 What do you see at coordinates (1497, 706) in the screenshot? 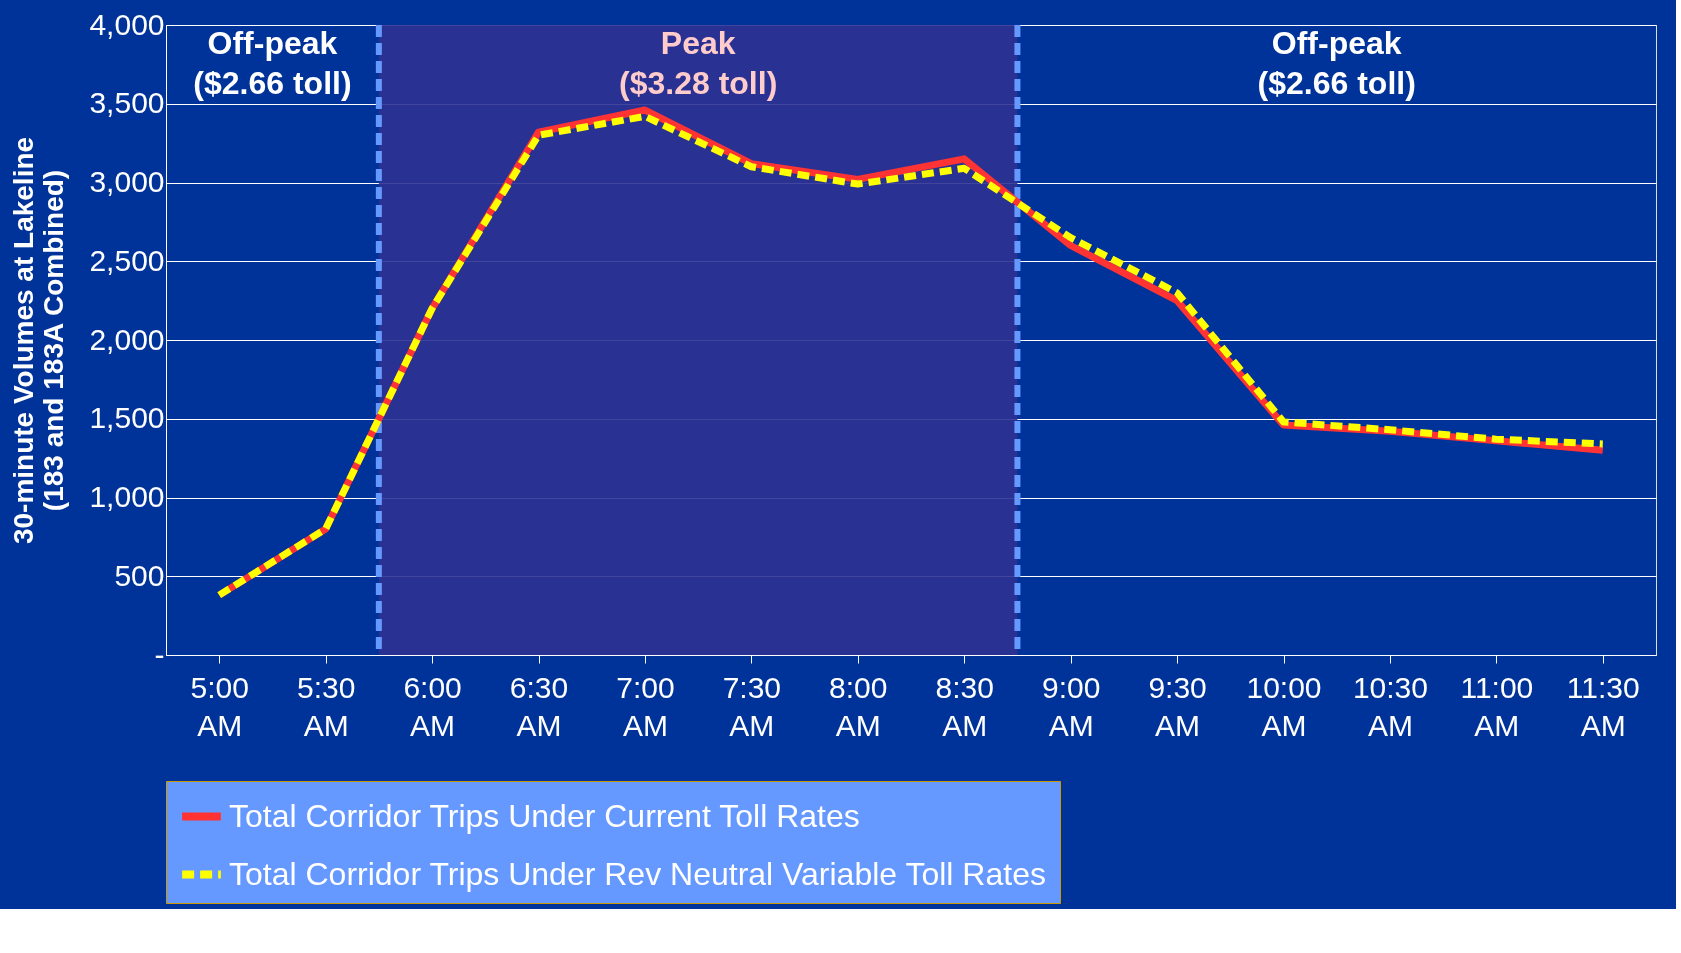
I see `x-tick-label: 11:00 AM` at bounding box center [1497, 706].